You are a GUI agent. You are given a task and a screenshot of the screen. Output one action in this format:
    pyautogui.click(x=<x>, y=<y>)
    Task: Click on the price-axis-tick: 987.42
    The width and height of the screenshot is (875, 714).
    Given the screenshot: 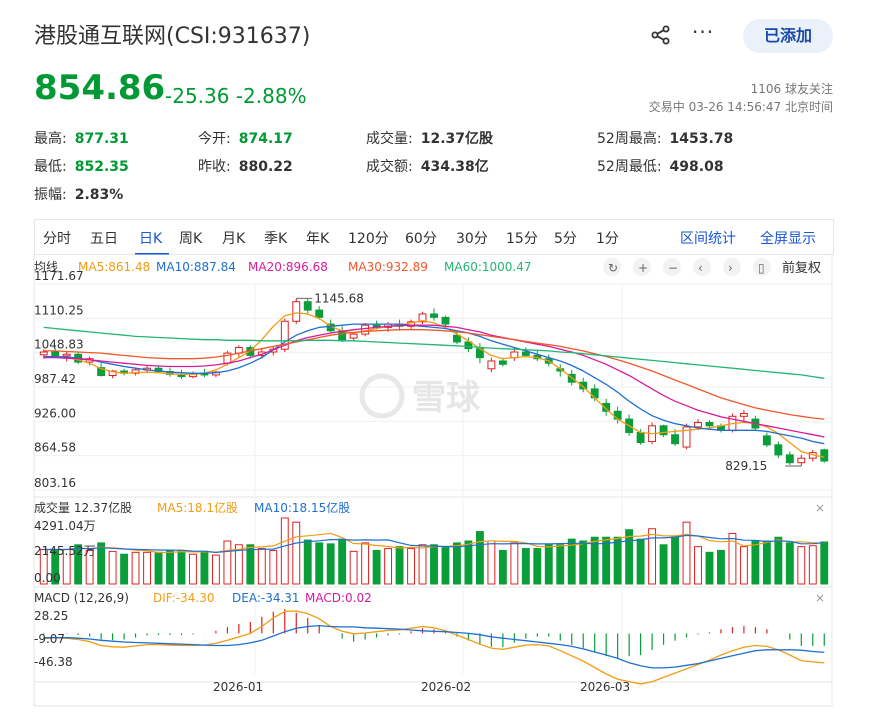 What is the action you would take?
    pyautogui.click(x=55, y=379)
    